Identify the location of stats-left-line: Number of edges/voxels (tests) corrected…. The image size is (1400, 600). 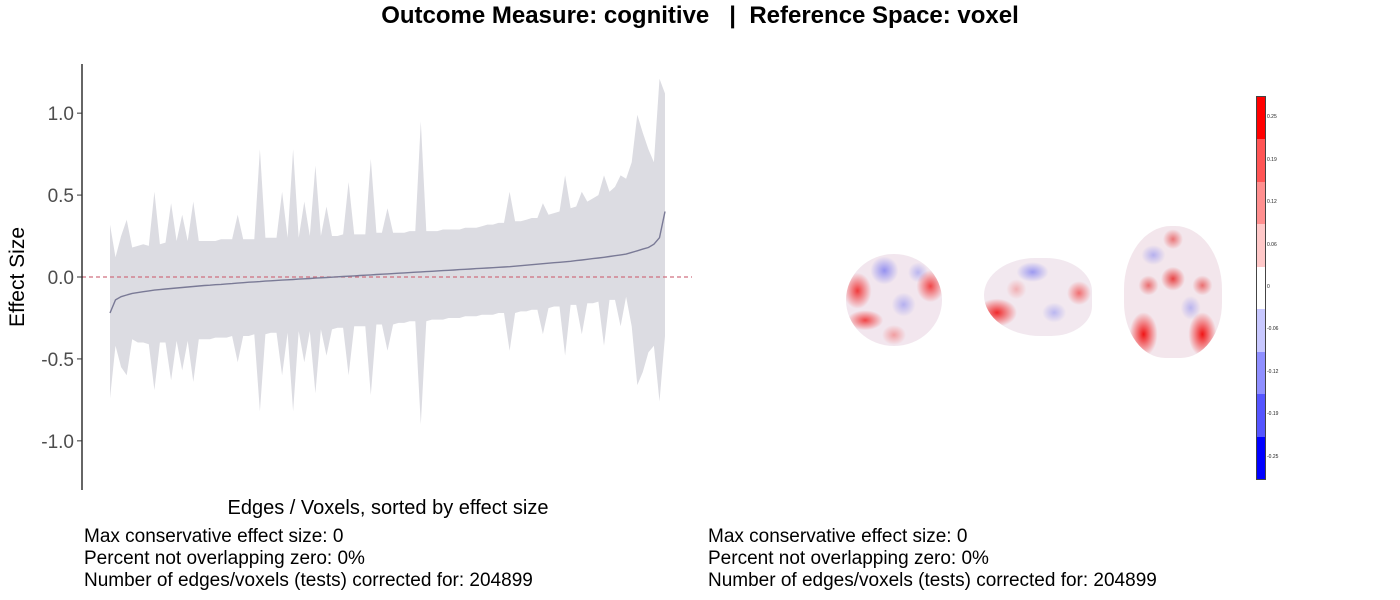
(308, 580).